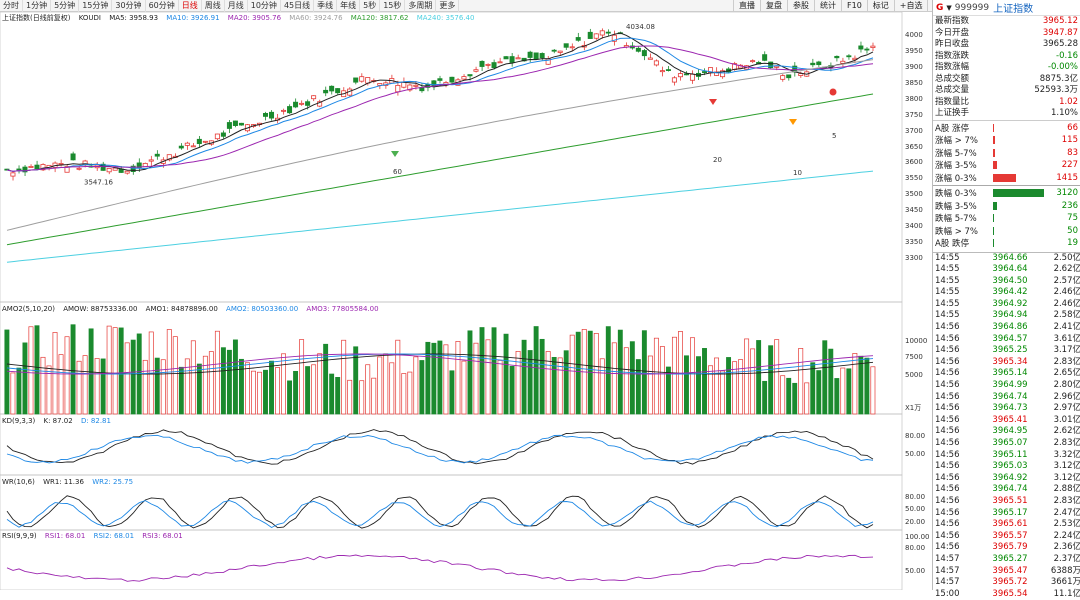  I want to click on tick-volume: 2.46亿, so click(1057, 305).